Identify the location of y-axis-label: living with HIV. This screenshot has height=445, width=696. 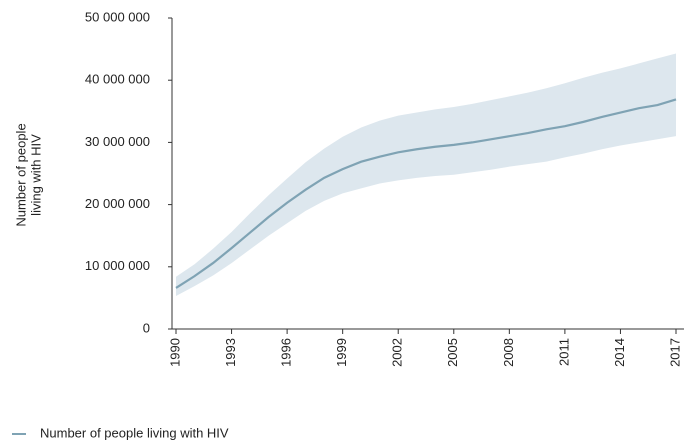
(35, 175).